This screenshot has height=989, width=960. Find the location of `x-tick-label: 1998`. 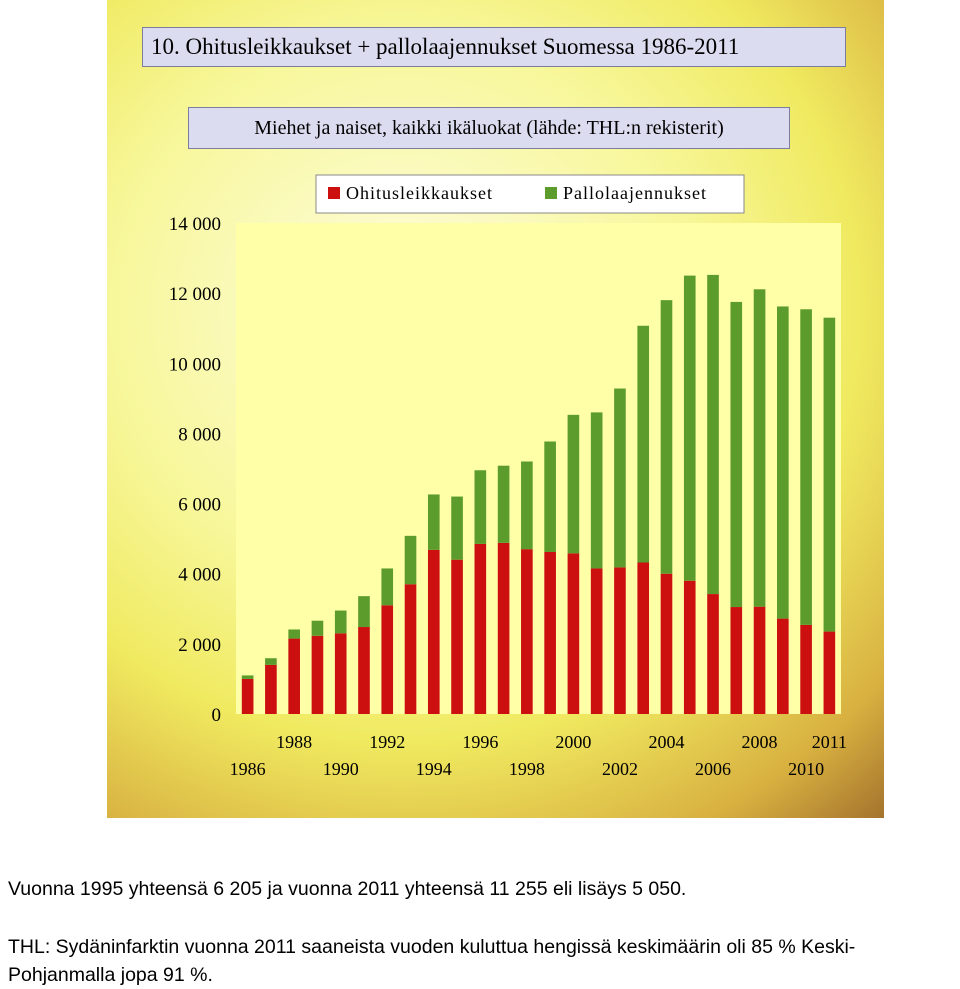

x-tick-label: 1998 is located at coordinates (527, 769).